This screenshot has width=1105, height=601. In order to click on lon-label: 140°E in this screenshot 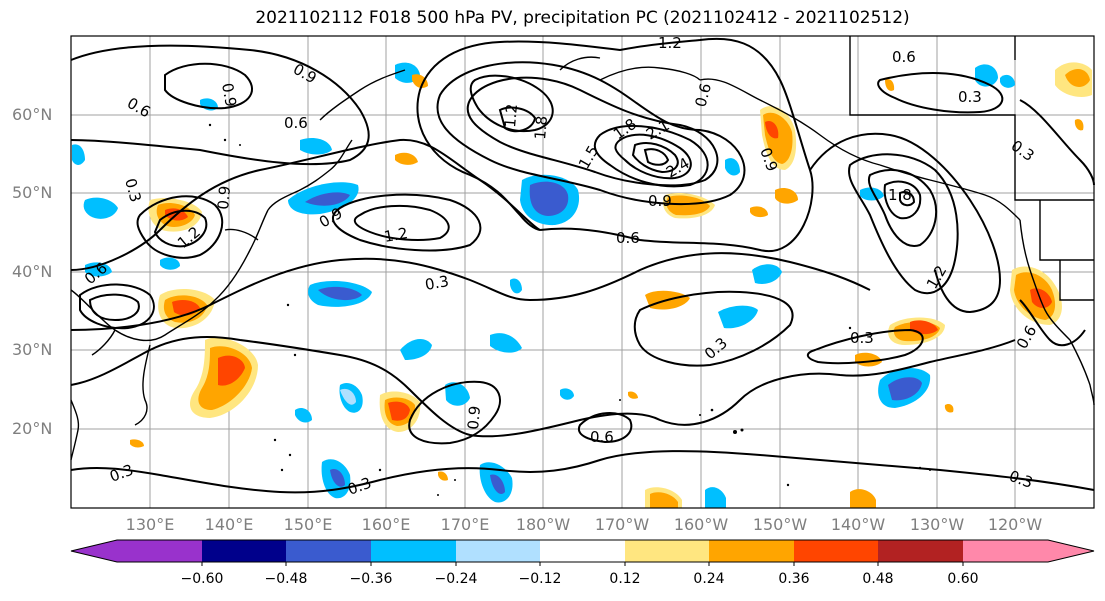, I will do `click(229, 524)`.